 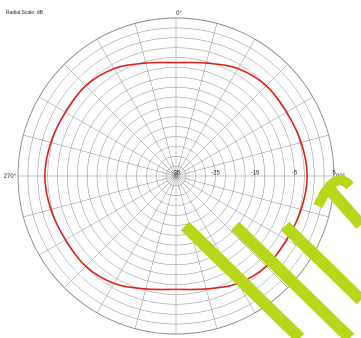 I want to click on radial-tick-label: -5, so click(x=295, y=174).